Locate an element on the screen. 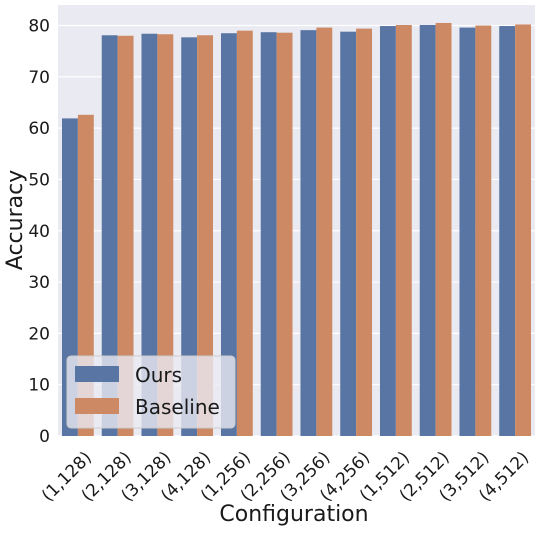 The width and height of the screenshot is (545, 533). x-axis-label: Configuration is located at coordinates (293, 514).